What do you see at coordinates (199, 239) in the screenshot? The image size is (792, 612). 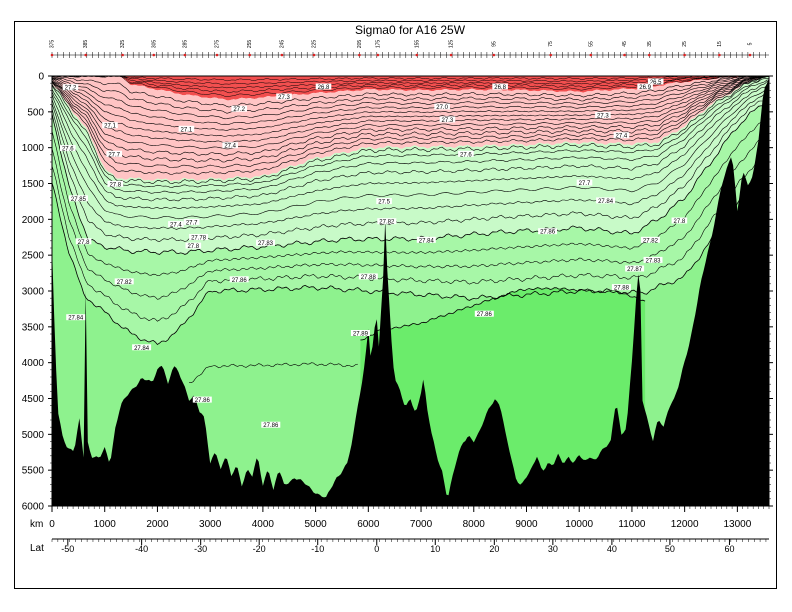 I see `contour-label-text: 27.78` at bounding box center [199, 239].